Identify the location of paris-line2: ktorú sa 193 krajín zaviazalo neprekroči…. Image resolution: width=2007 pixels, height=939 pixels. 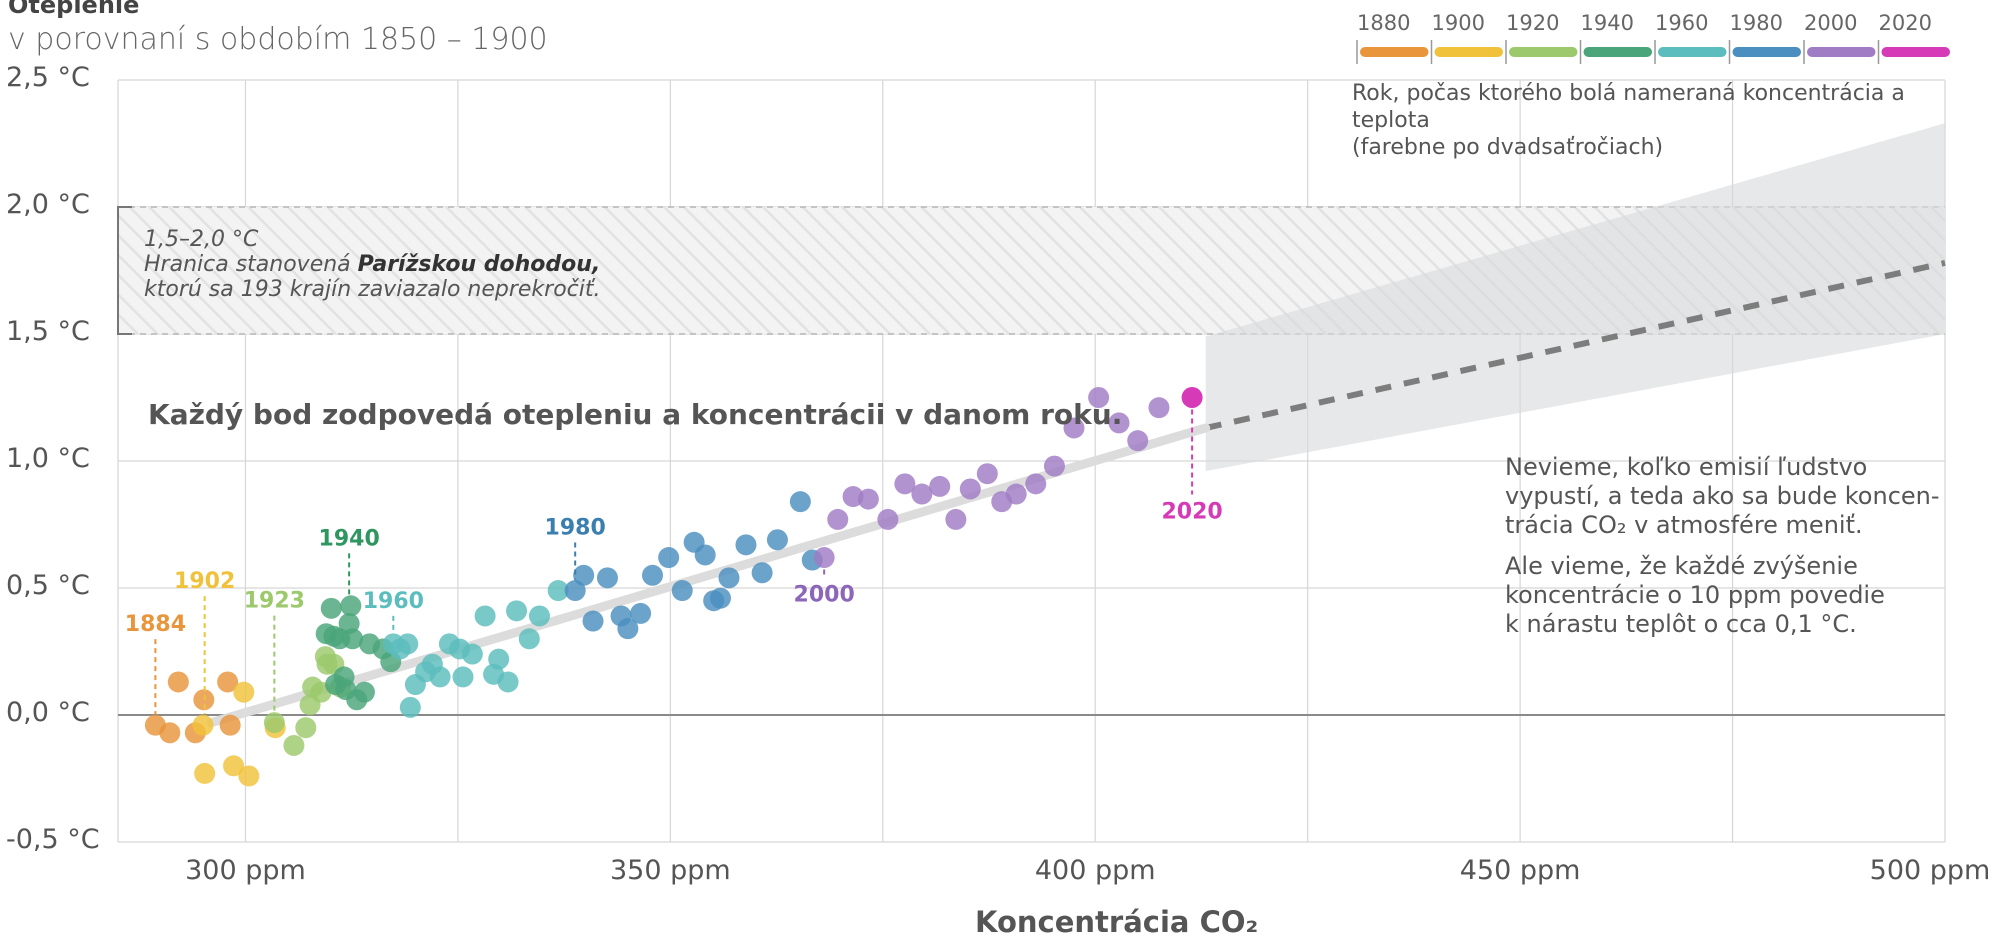
(372, 289).